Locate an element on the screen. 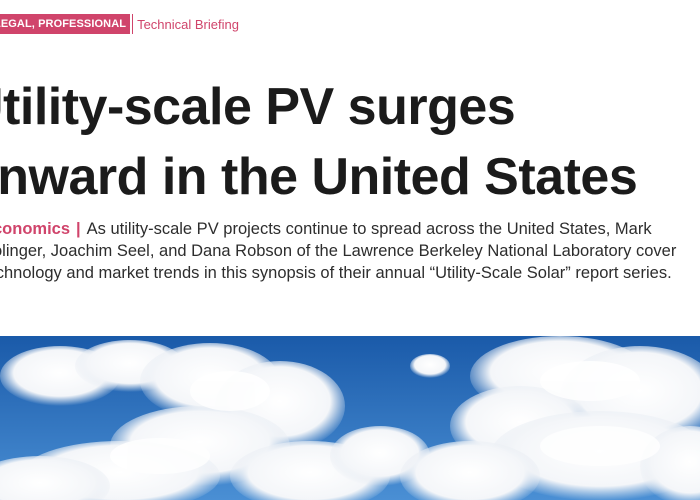 Image resolution: width=700 pixels, height=500 pixels. section-label: Technical Briefing is located at coordinates (188, 24).